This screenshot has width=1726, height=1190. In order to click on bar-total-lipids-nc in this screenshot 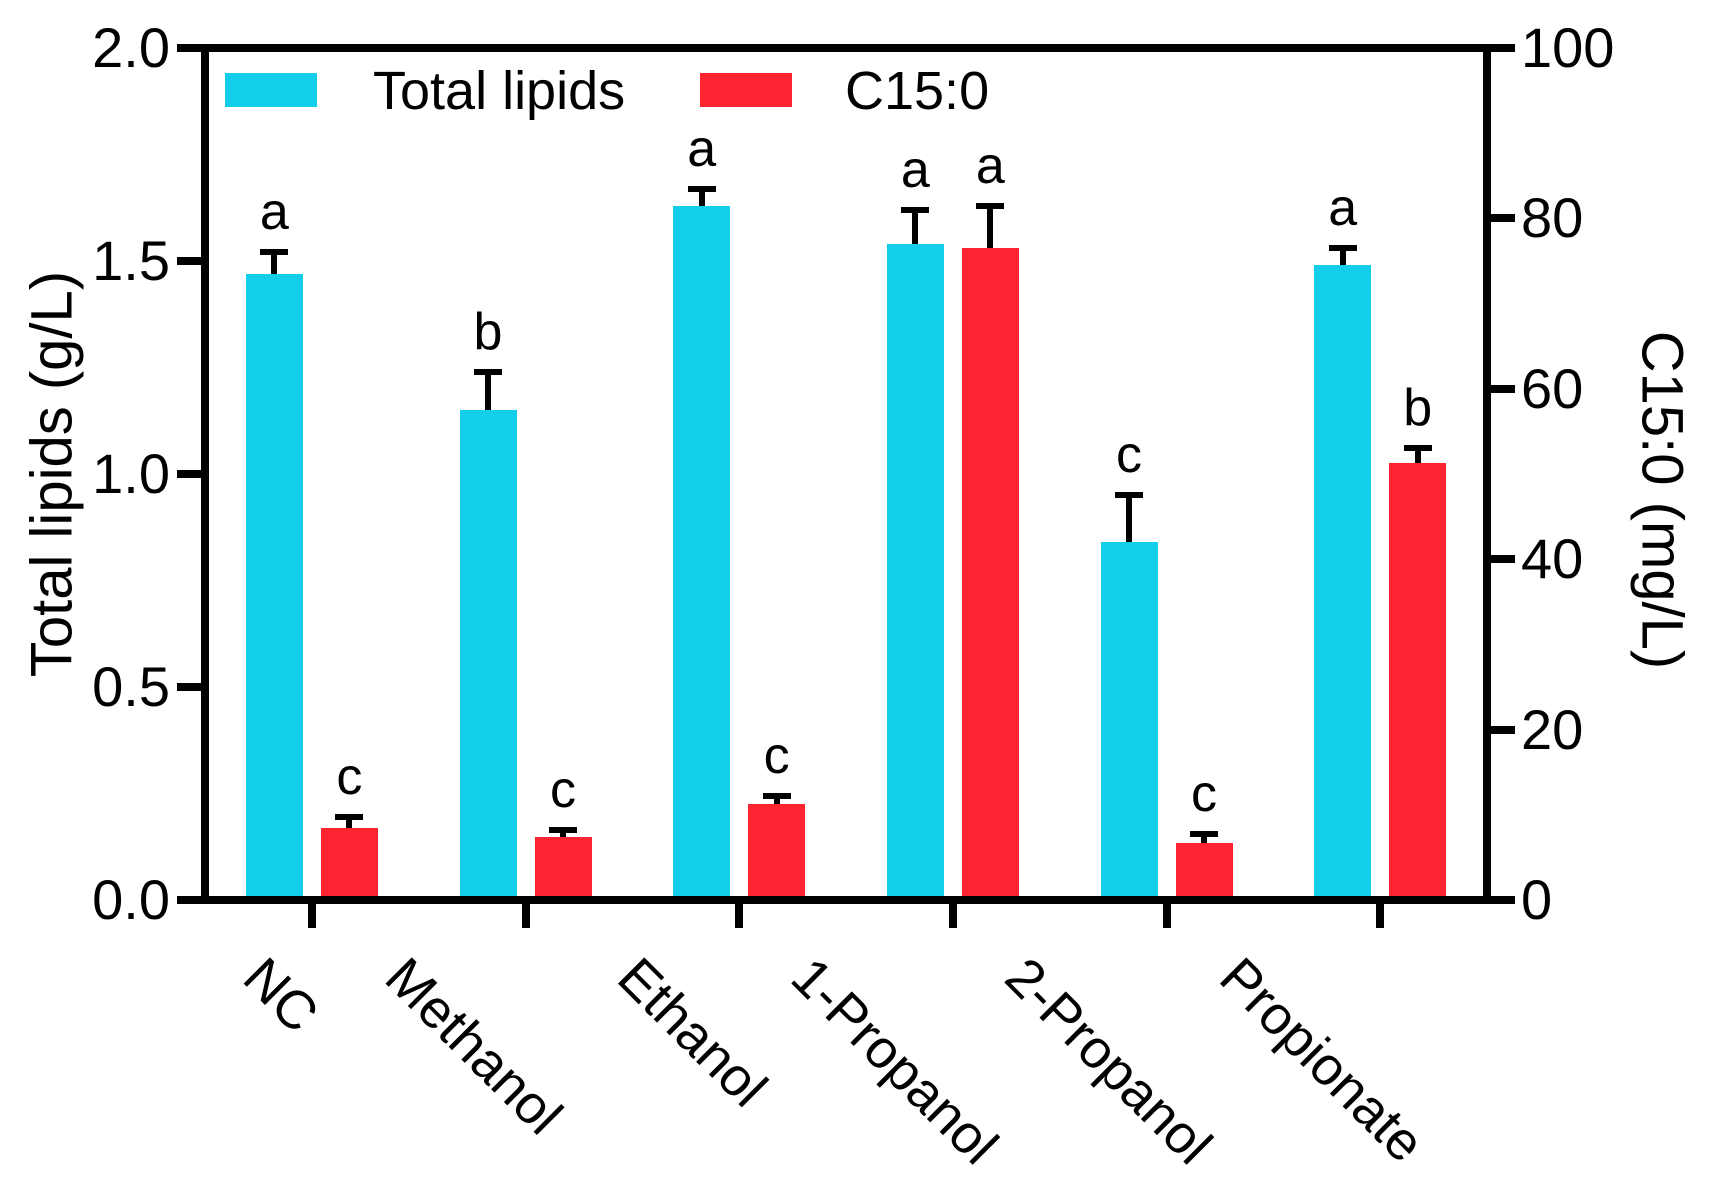, I will do `click(274, 586)`.